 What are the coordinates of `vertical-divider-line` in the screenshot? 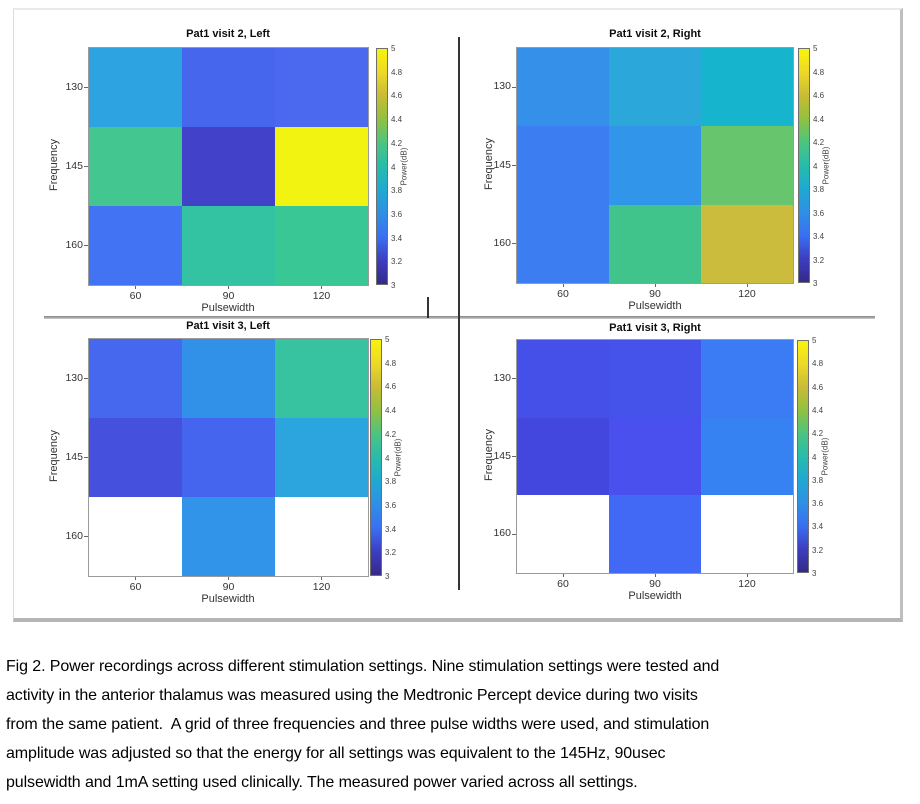 It's located at (459, 313).